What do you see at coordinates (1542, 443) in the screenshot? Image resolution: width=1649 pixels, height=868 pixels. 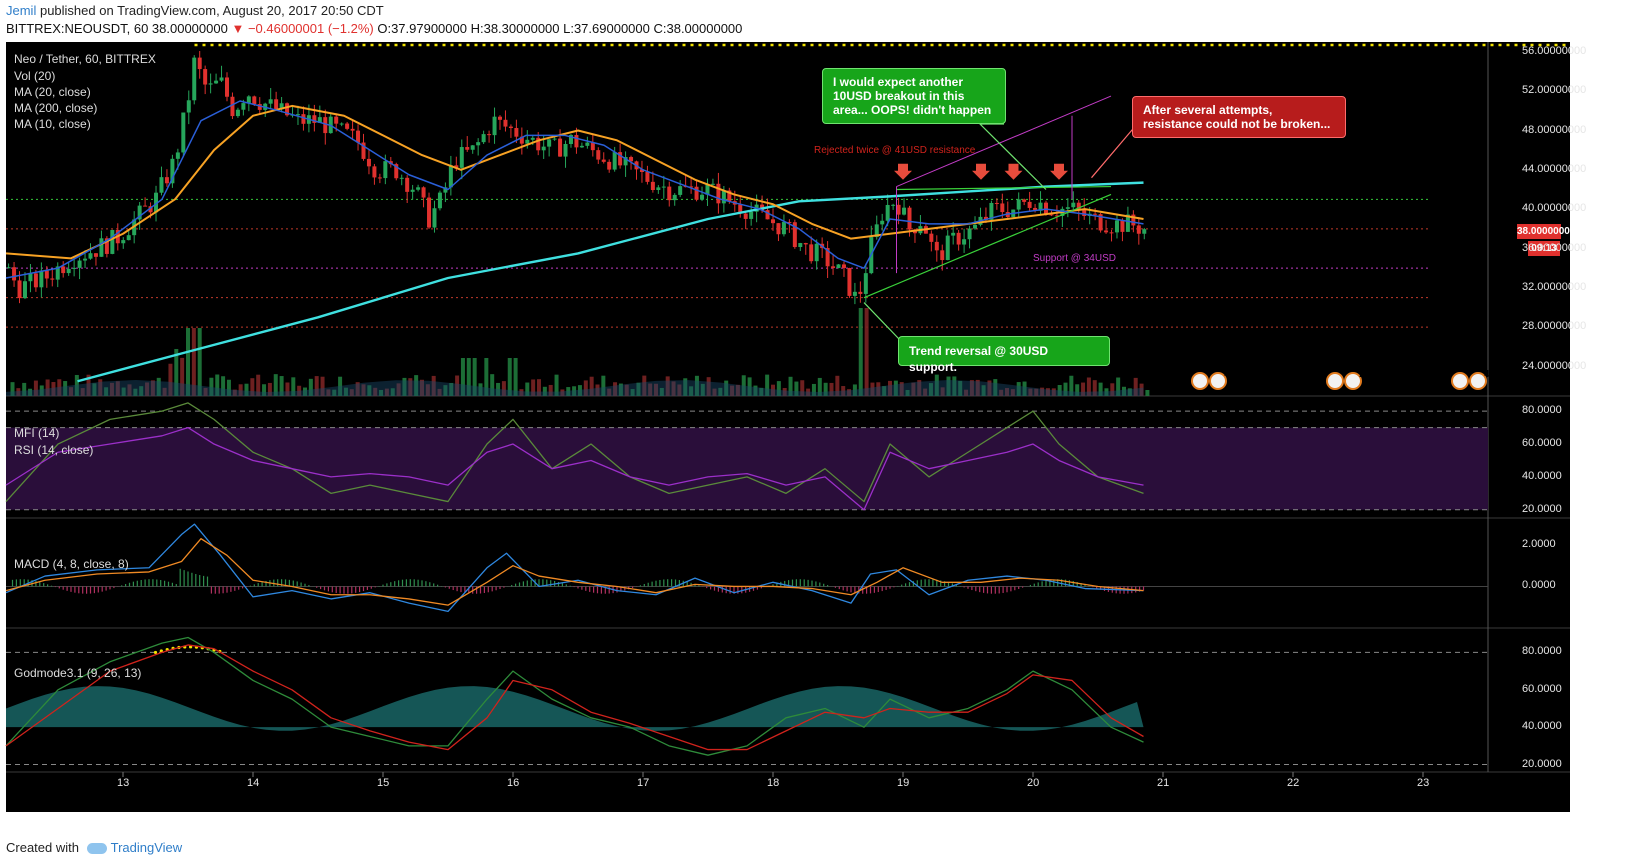 I see `rsi-tick: 60.0000` at bounding box center [1542, 443].